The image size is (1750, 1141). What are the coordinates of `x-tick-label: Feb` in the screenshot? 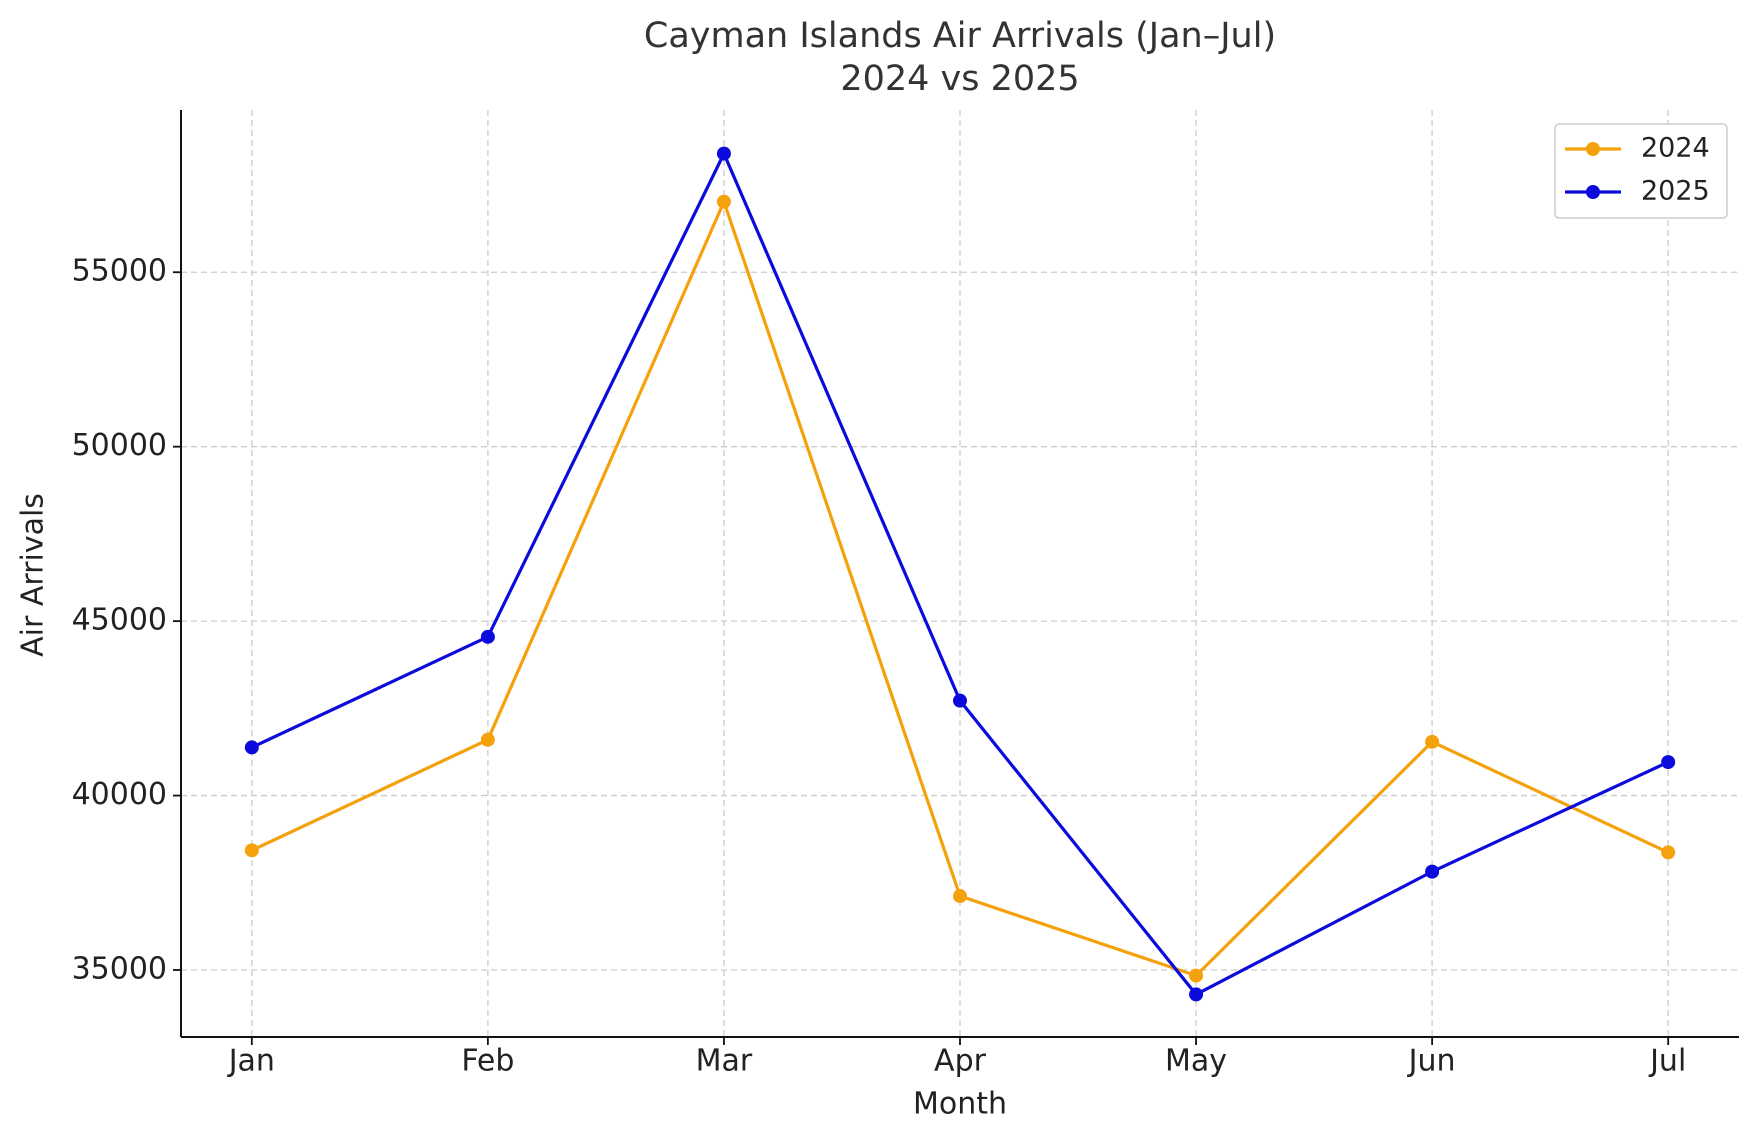 It's located at (487, 1061).